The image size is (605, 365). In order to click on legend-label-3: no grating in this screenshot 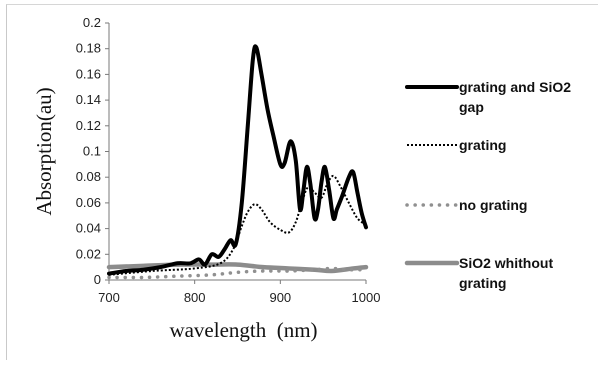, I will do `click(493, 205)`.